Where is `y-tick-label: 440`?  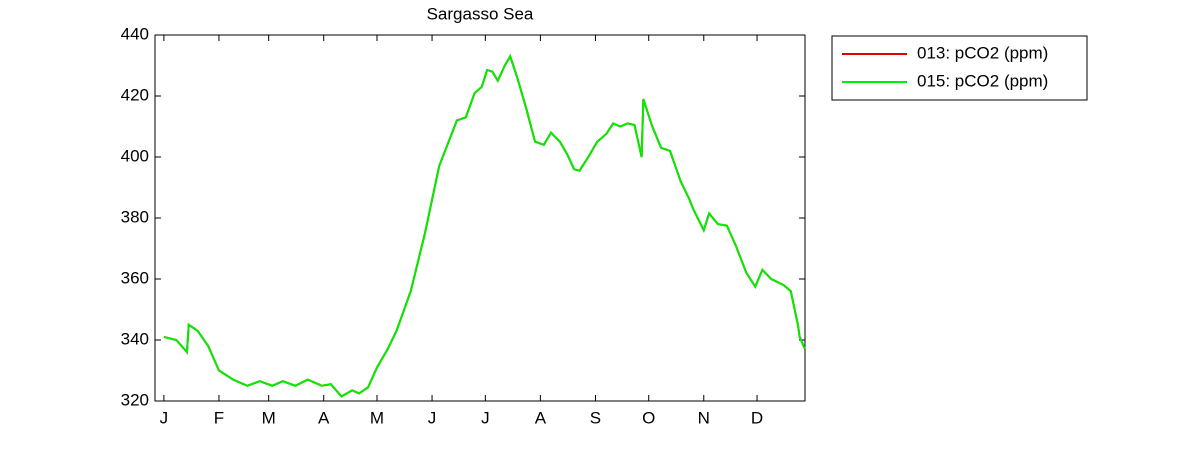 y-tick-label: 440 is located at coordinates (135, 33).